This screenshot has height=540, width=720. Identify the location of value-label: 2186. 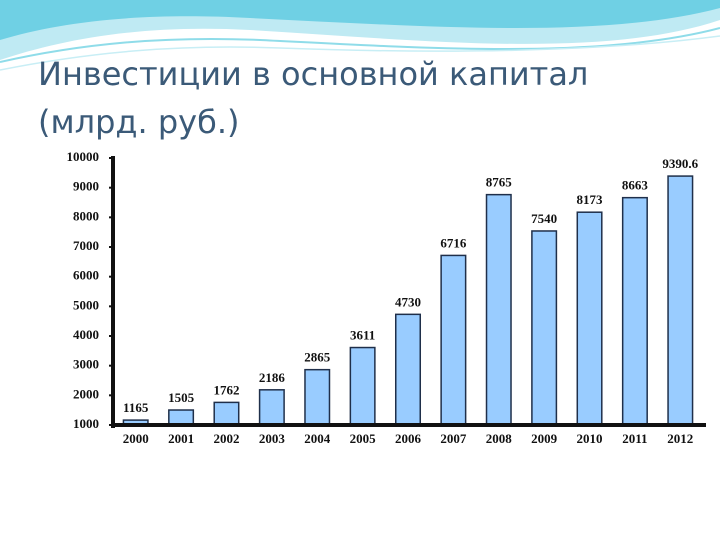
(272, 377).